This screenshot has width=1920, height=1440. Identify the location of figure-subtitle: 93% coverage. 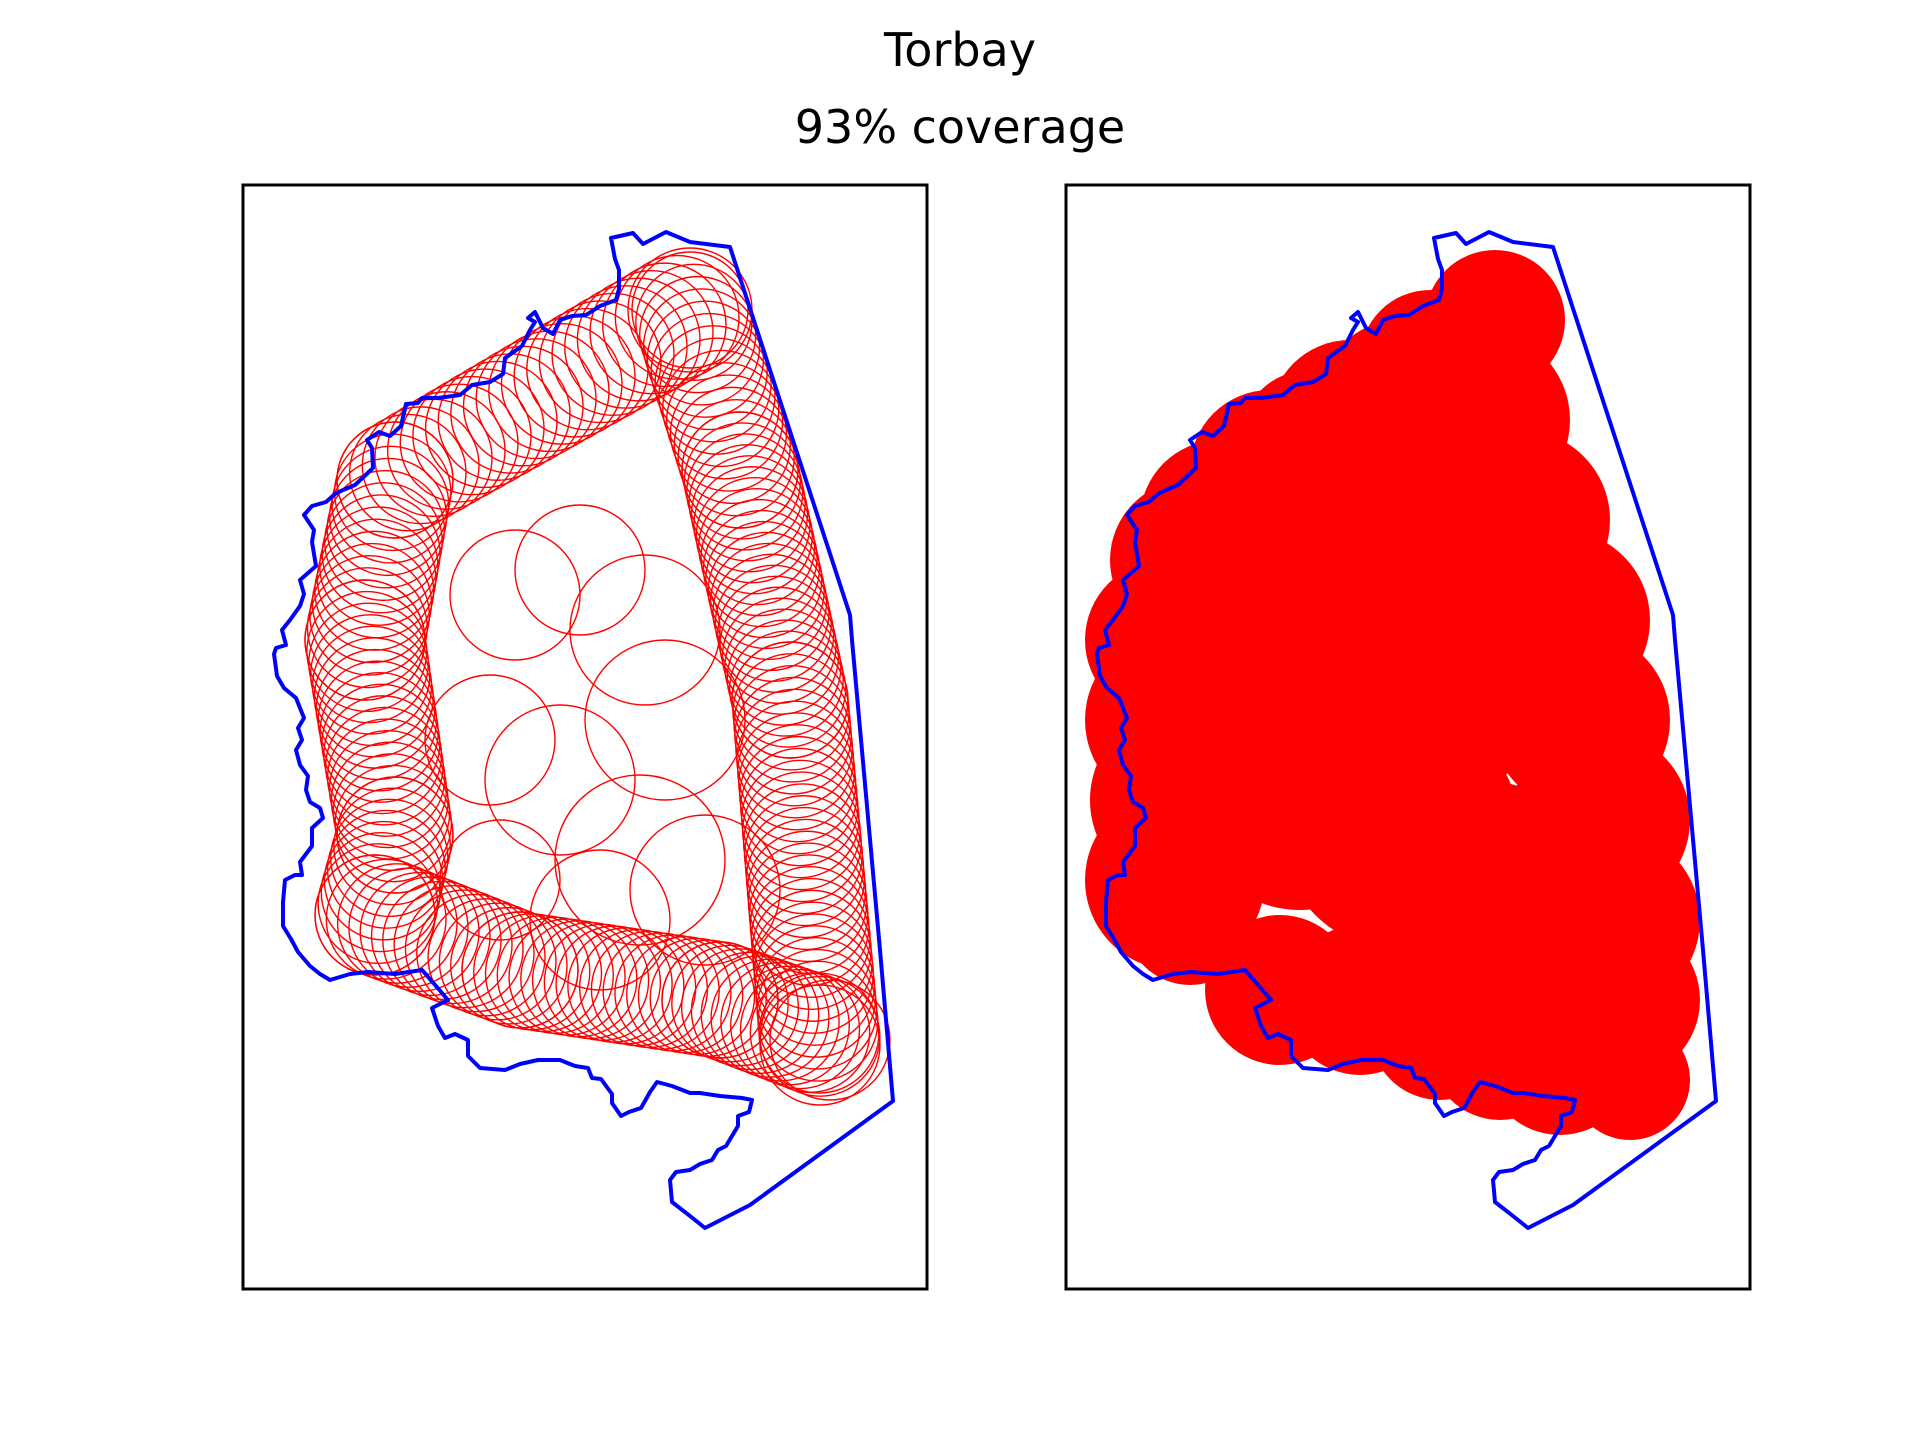
(960, 127).